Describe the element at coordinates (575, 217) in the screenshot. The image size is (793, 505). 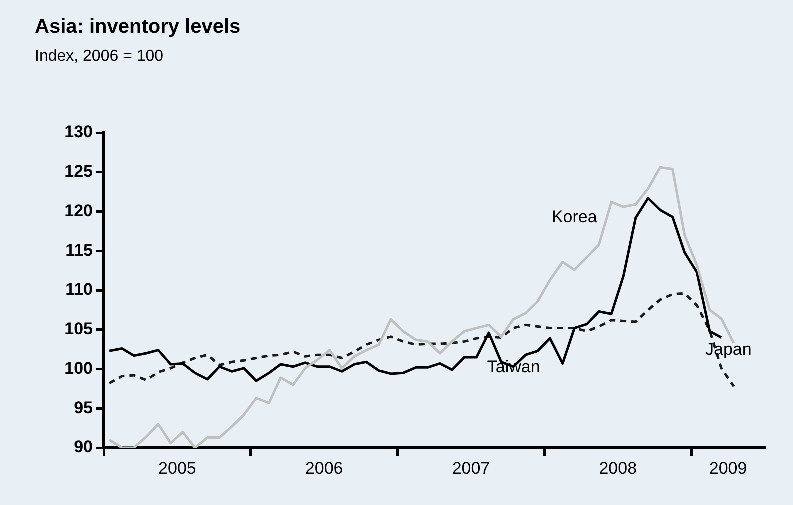
I see `series-label: Korea` at that location.